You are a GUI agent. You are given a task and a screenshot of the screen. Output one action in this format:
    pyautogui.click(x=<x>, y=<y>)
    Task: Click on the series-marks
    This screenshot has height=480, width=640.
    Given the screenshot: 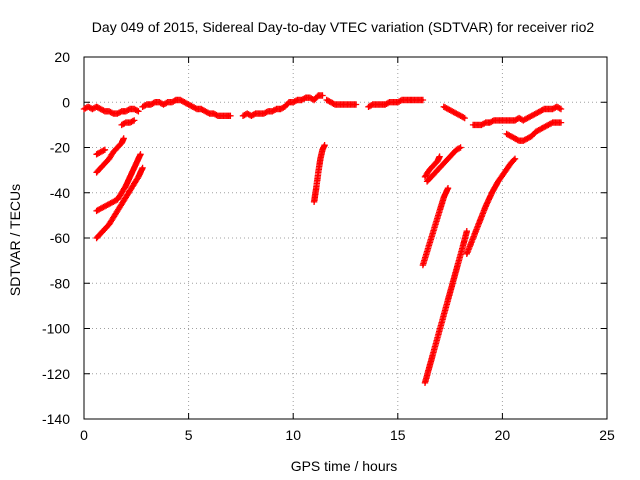 What is the action you would take?
    pyautogui.click(x=282, y=105)
    